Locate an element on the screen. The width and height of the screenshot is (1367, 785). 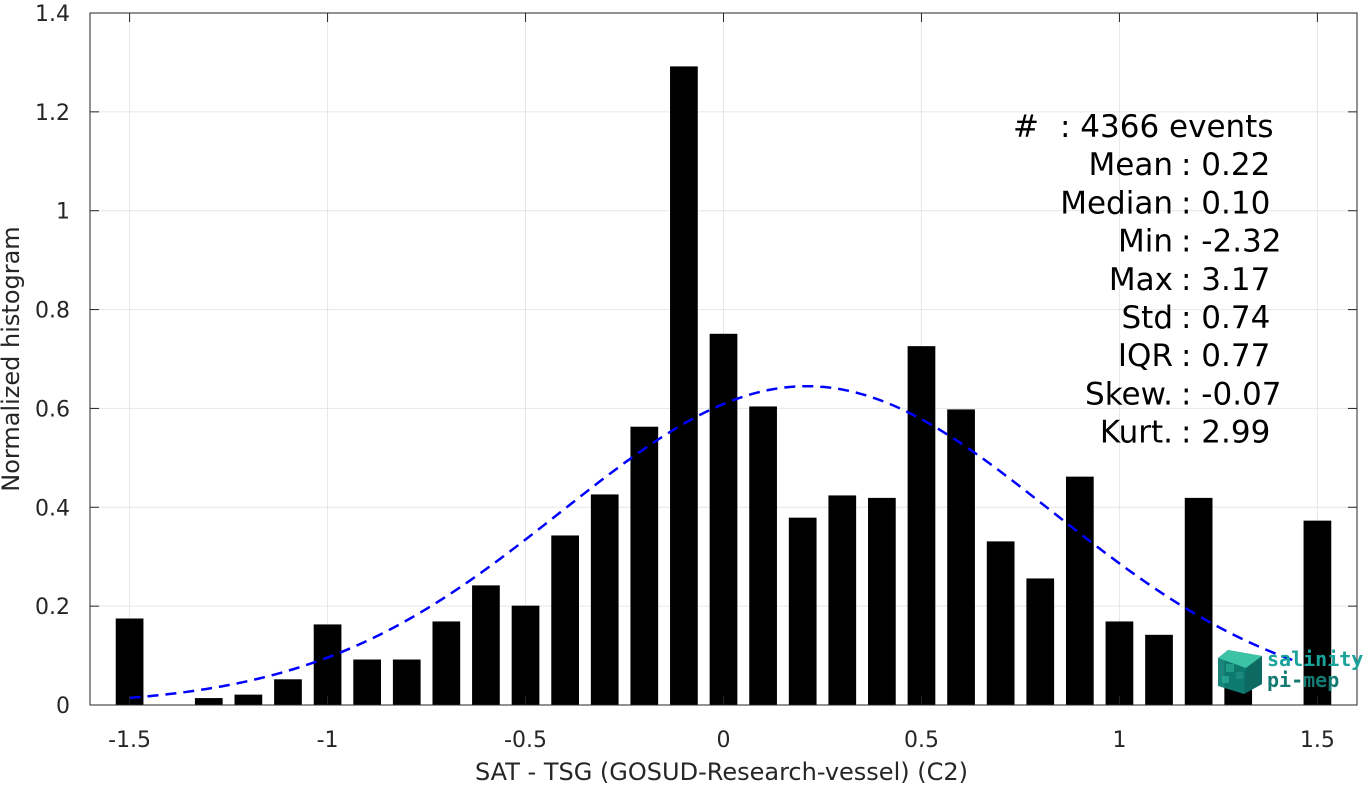
x-tick-label-0: -1.5 is located at coordinates (129, 740).